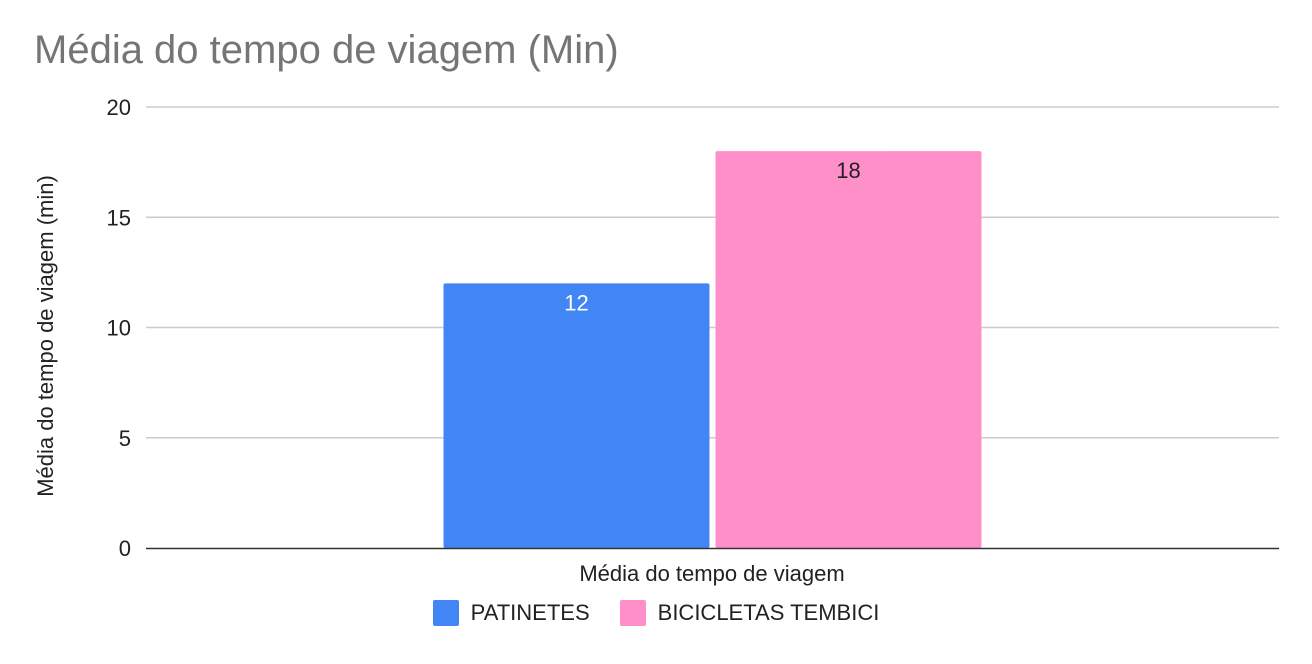 Image resolution: width=1312 pixels, height=664 pixels. What do you see at coordinates (125, 438) in the screenshot?
I see `y-tick-label: 5` at bounding box center [125, 438].